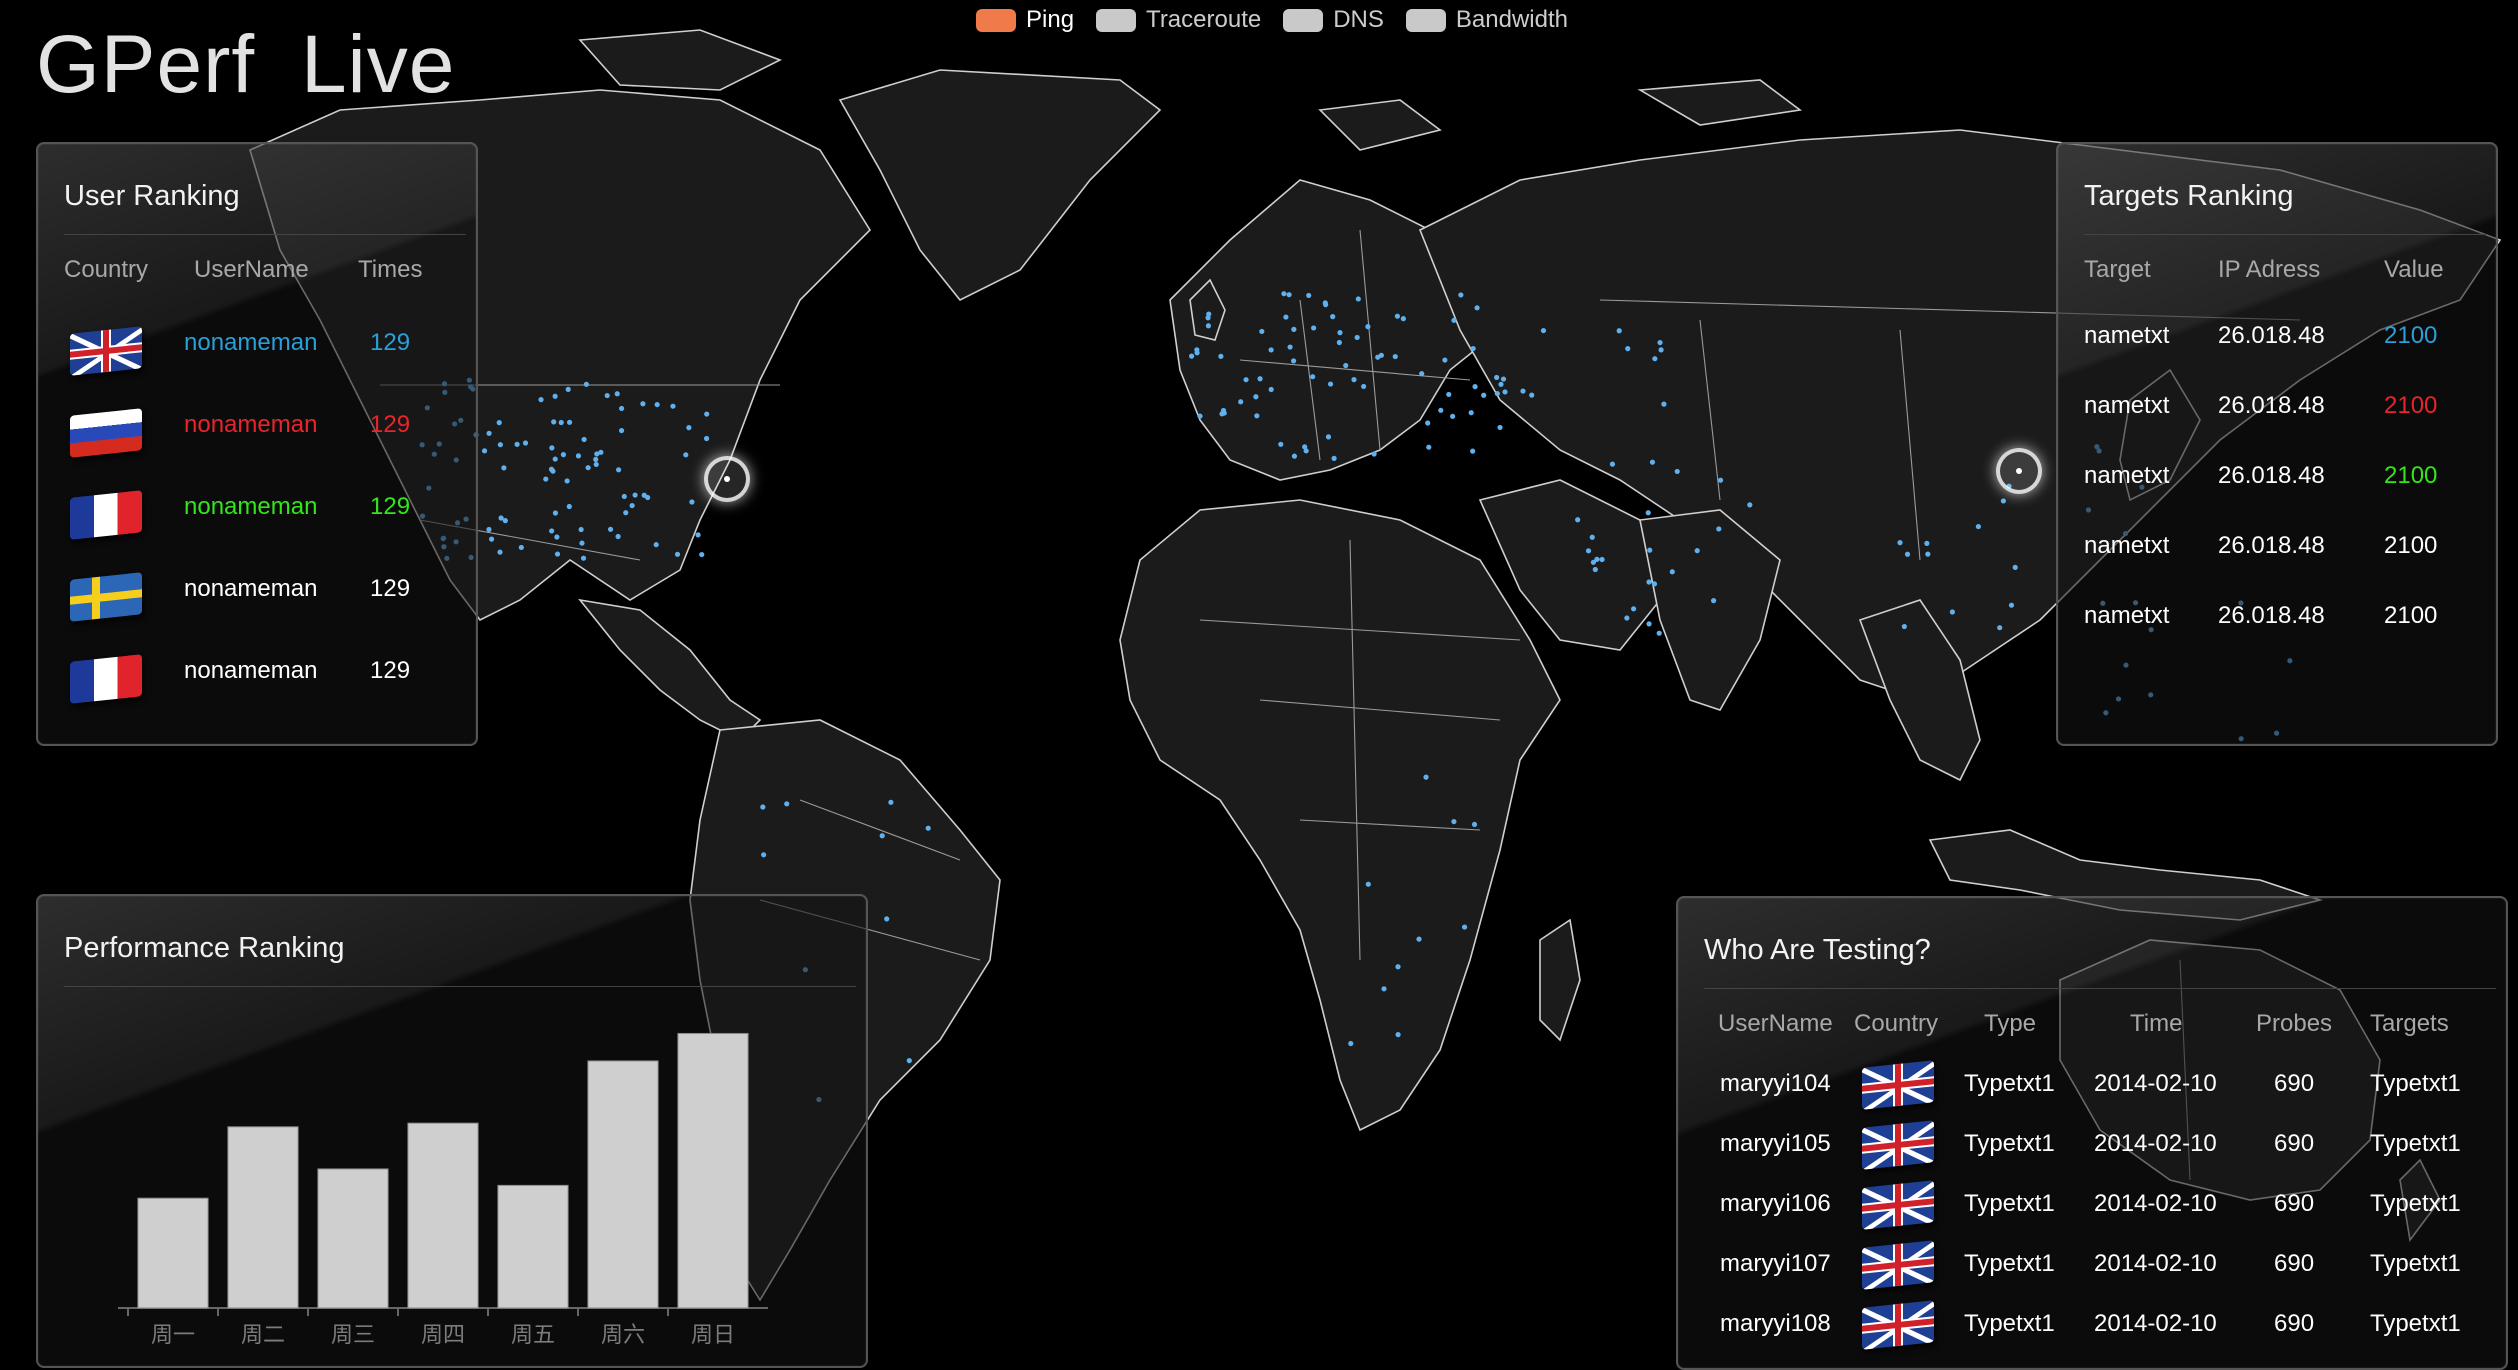  I want to click on tester-username: maryyi108, so click(1775, 1323).